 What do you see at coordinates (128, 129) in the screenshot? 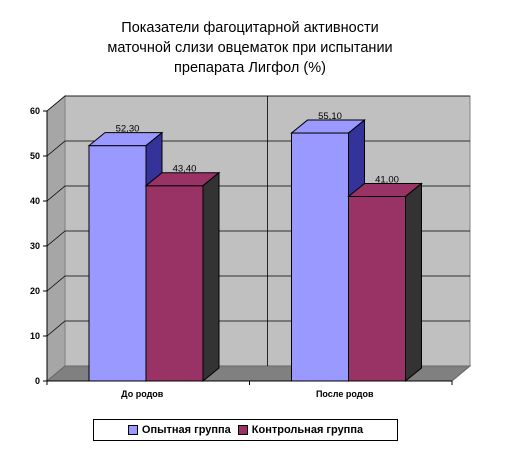
I see `data-label: 52,30` at bounding box center [128, 129].